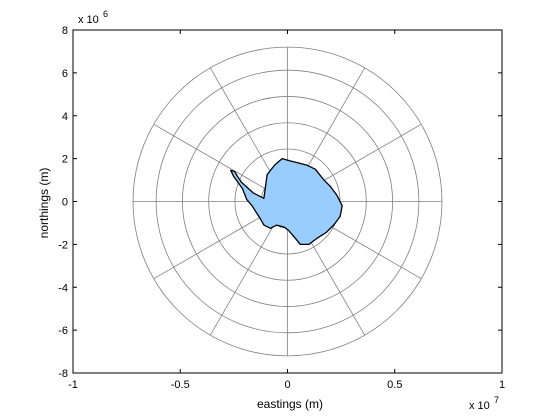  Describe the element at coordinates (63, 374) in the screenshot. I see `y-tick-label: -8` at that location.